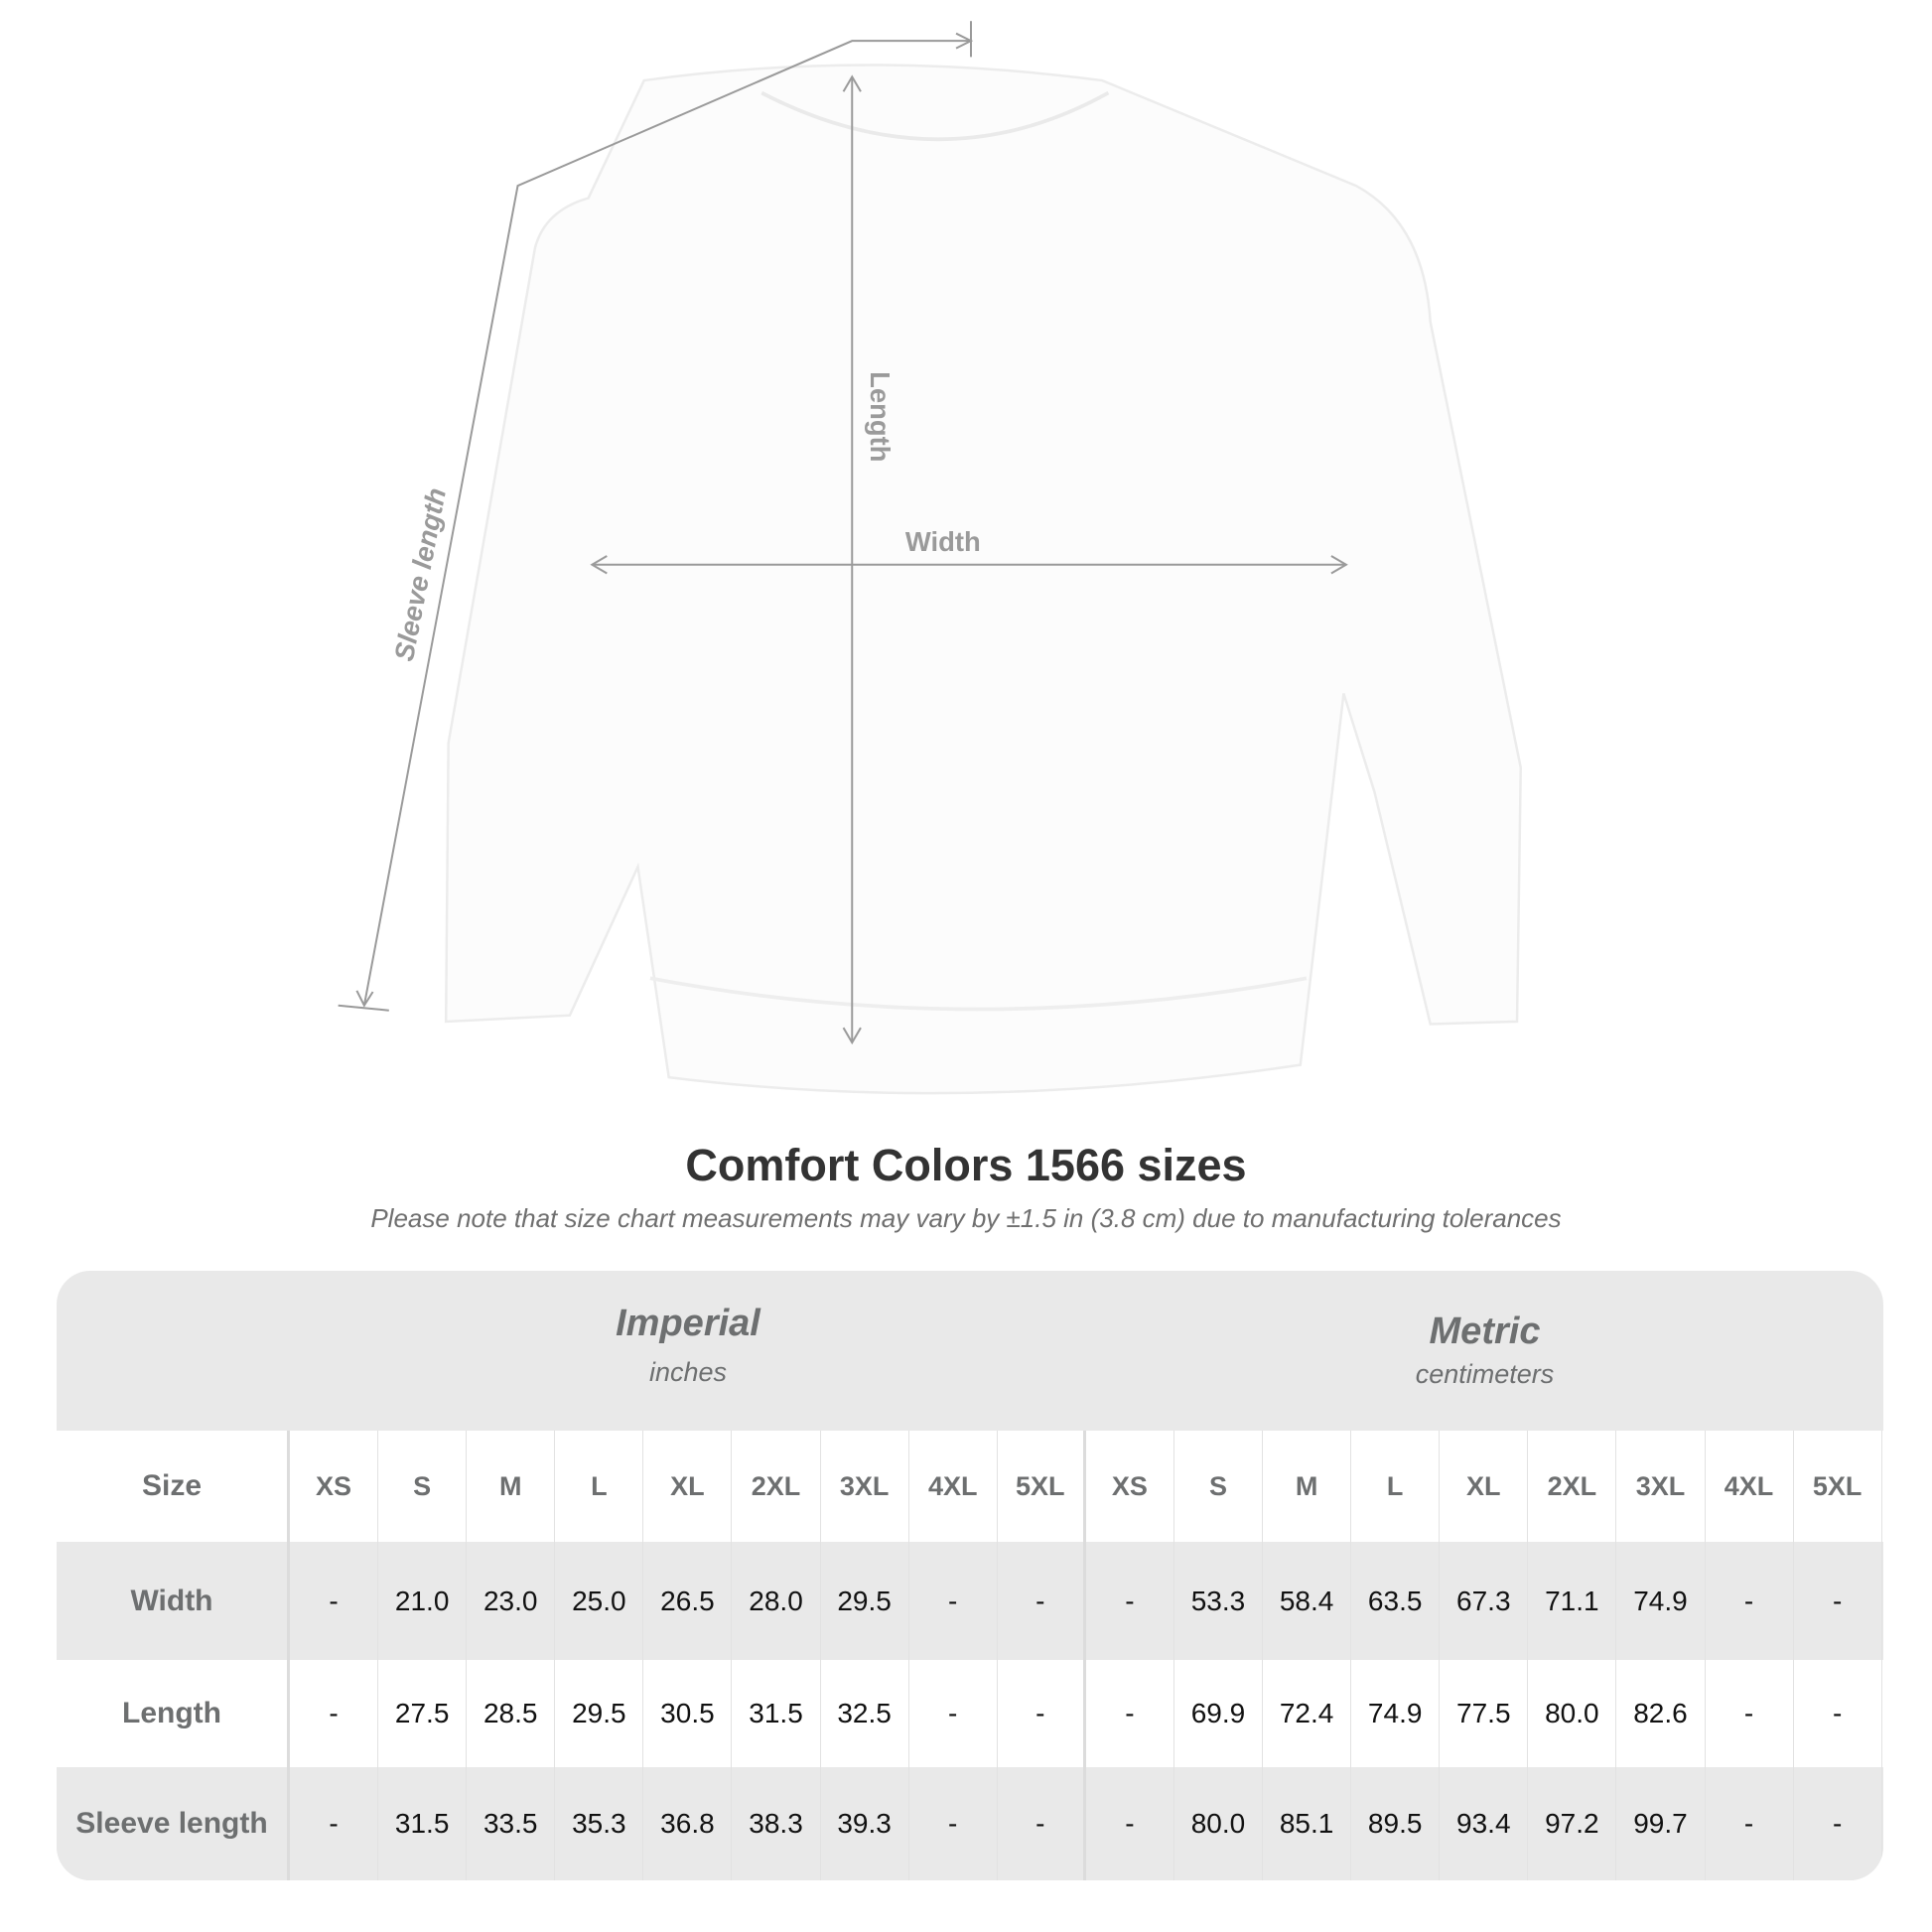 This screenshot has height=1932, width=1932. I want to click on sleeve-tick-bottom, so click(363, 1008).